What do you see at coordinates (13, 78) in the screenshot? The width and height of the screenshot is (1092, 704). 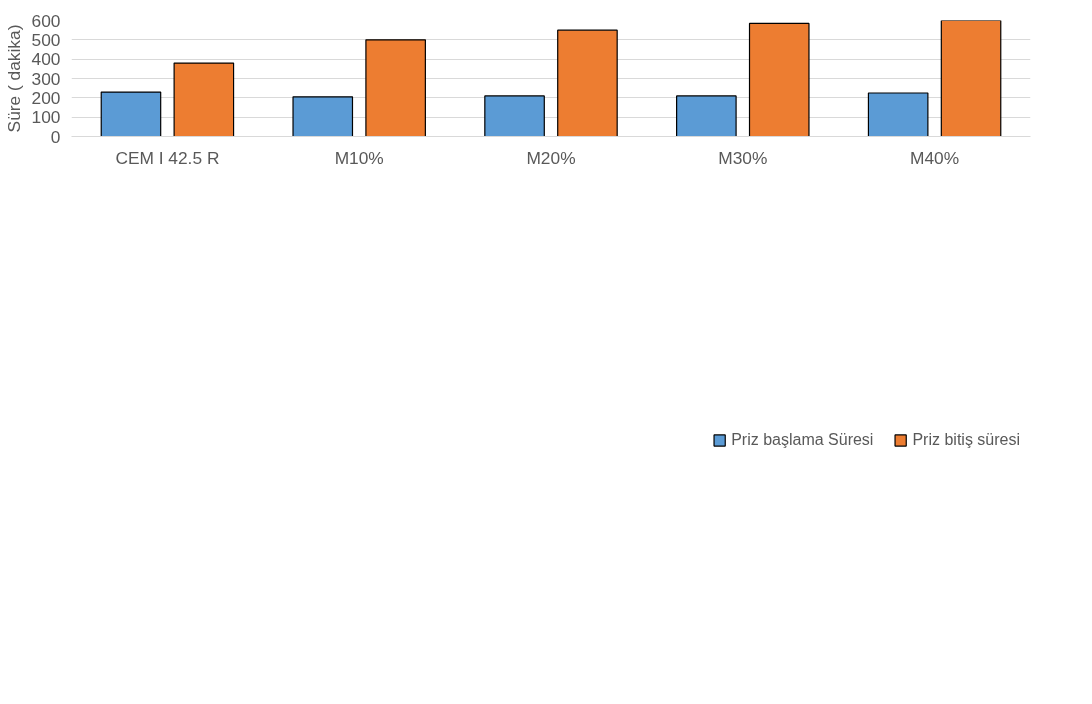 I see `y-axis-title: Süre ( dakika)` at bounding box center [13, 78].